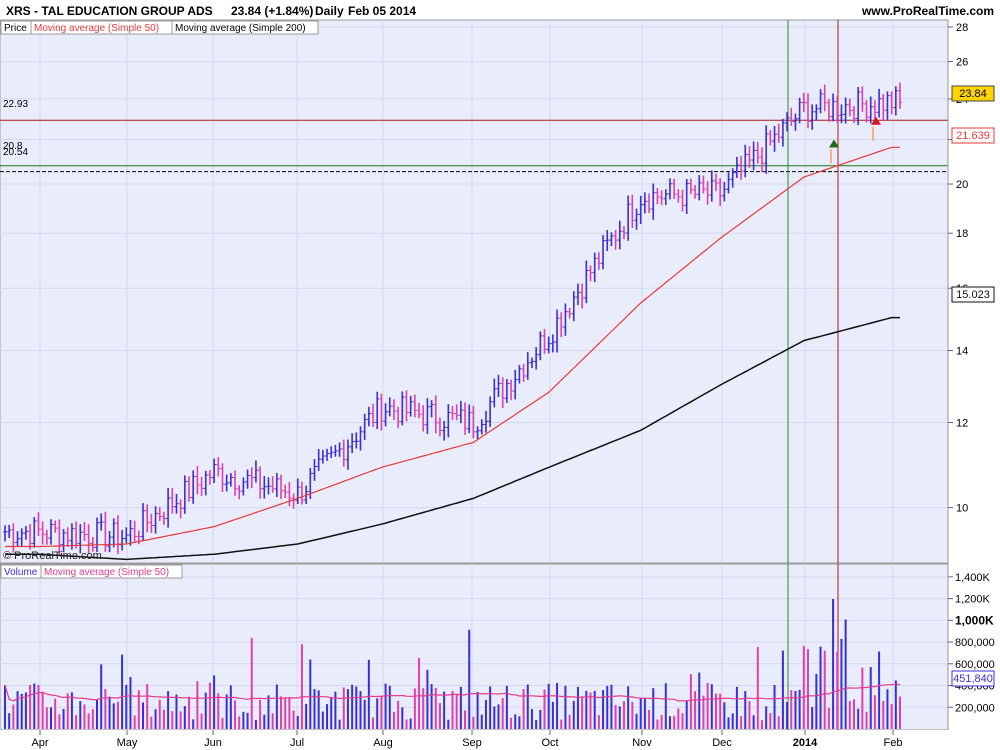 The height and width of the screenshot is (750, 1000). What do you see at coordinates (722, 743) in the screenshot?
I see `time-tick-label: Dec` at bounding box center [722, 743].